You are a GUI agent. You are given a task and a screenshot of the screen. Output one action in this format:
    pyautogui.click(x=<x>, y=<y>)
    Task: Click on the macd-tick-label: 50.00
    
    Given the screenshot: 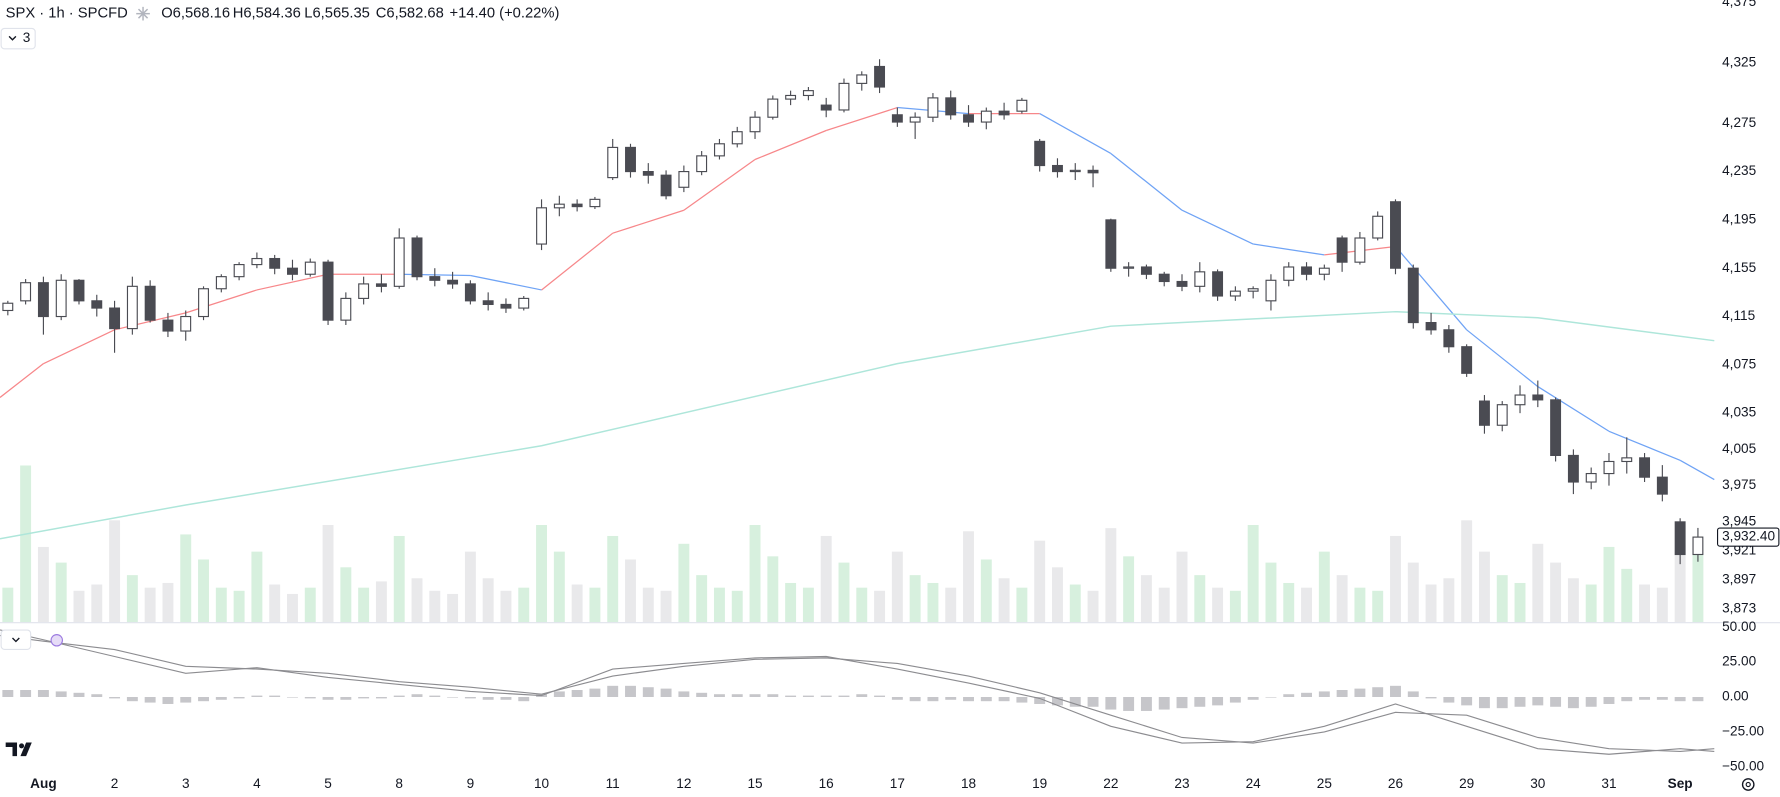 What is the action you would take?
    pyautogui.click(x=1739, y=626)
    